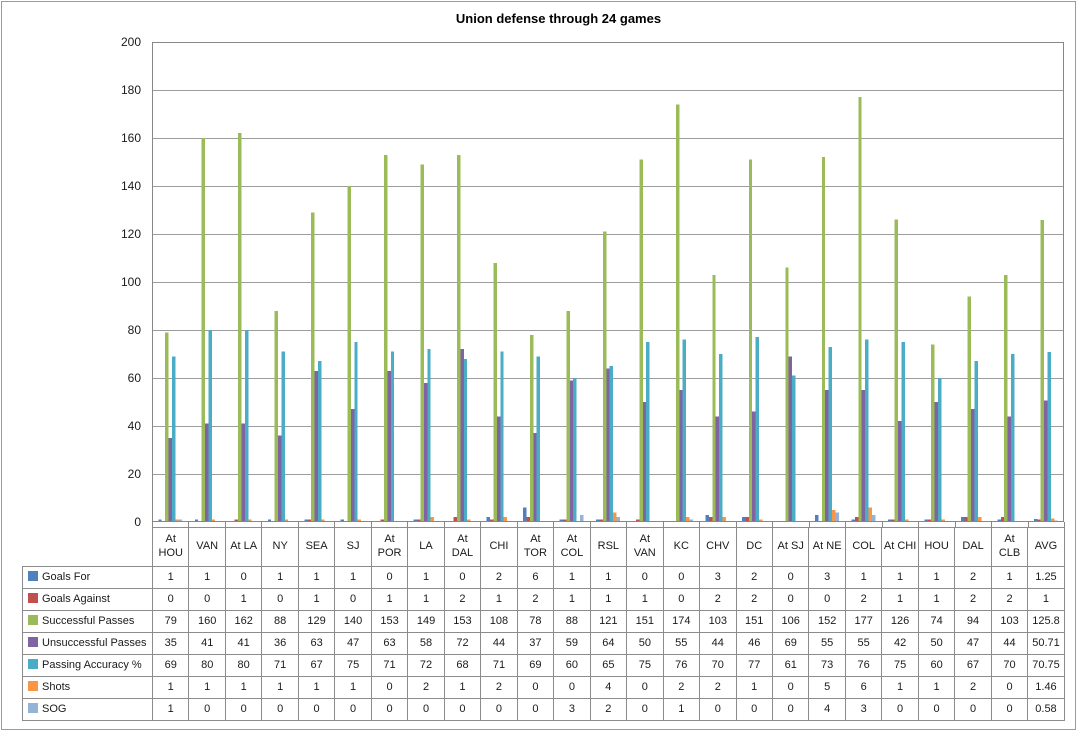 This screenshot has width=1077, height=731. I want to click on series-label: Successful Passes, so click(88, 621).